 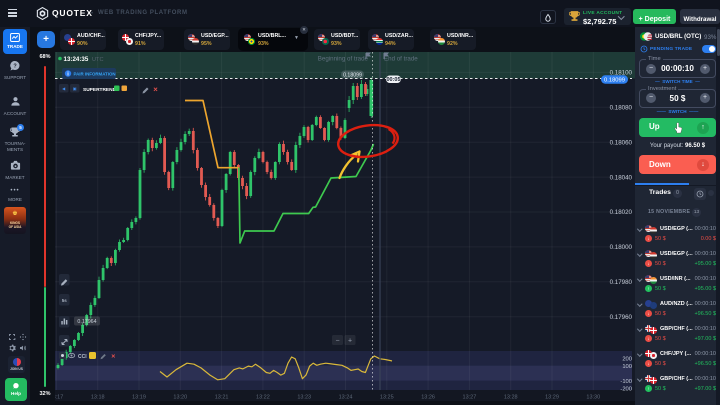 What do you see at coordinates (428, 398) in the screenshot?
I see `svg-text: 13:26` at bounding box center [428, 398].